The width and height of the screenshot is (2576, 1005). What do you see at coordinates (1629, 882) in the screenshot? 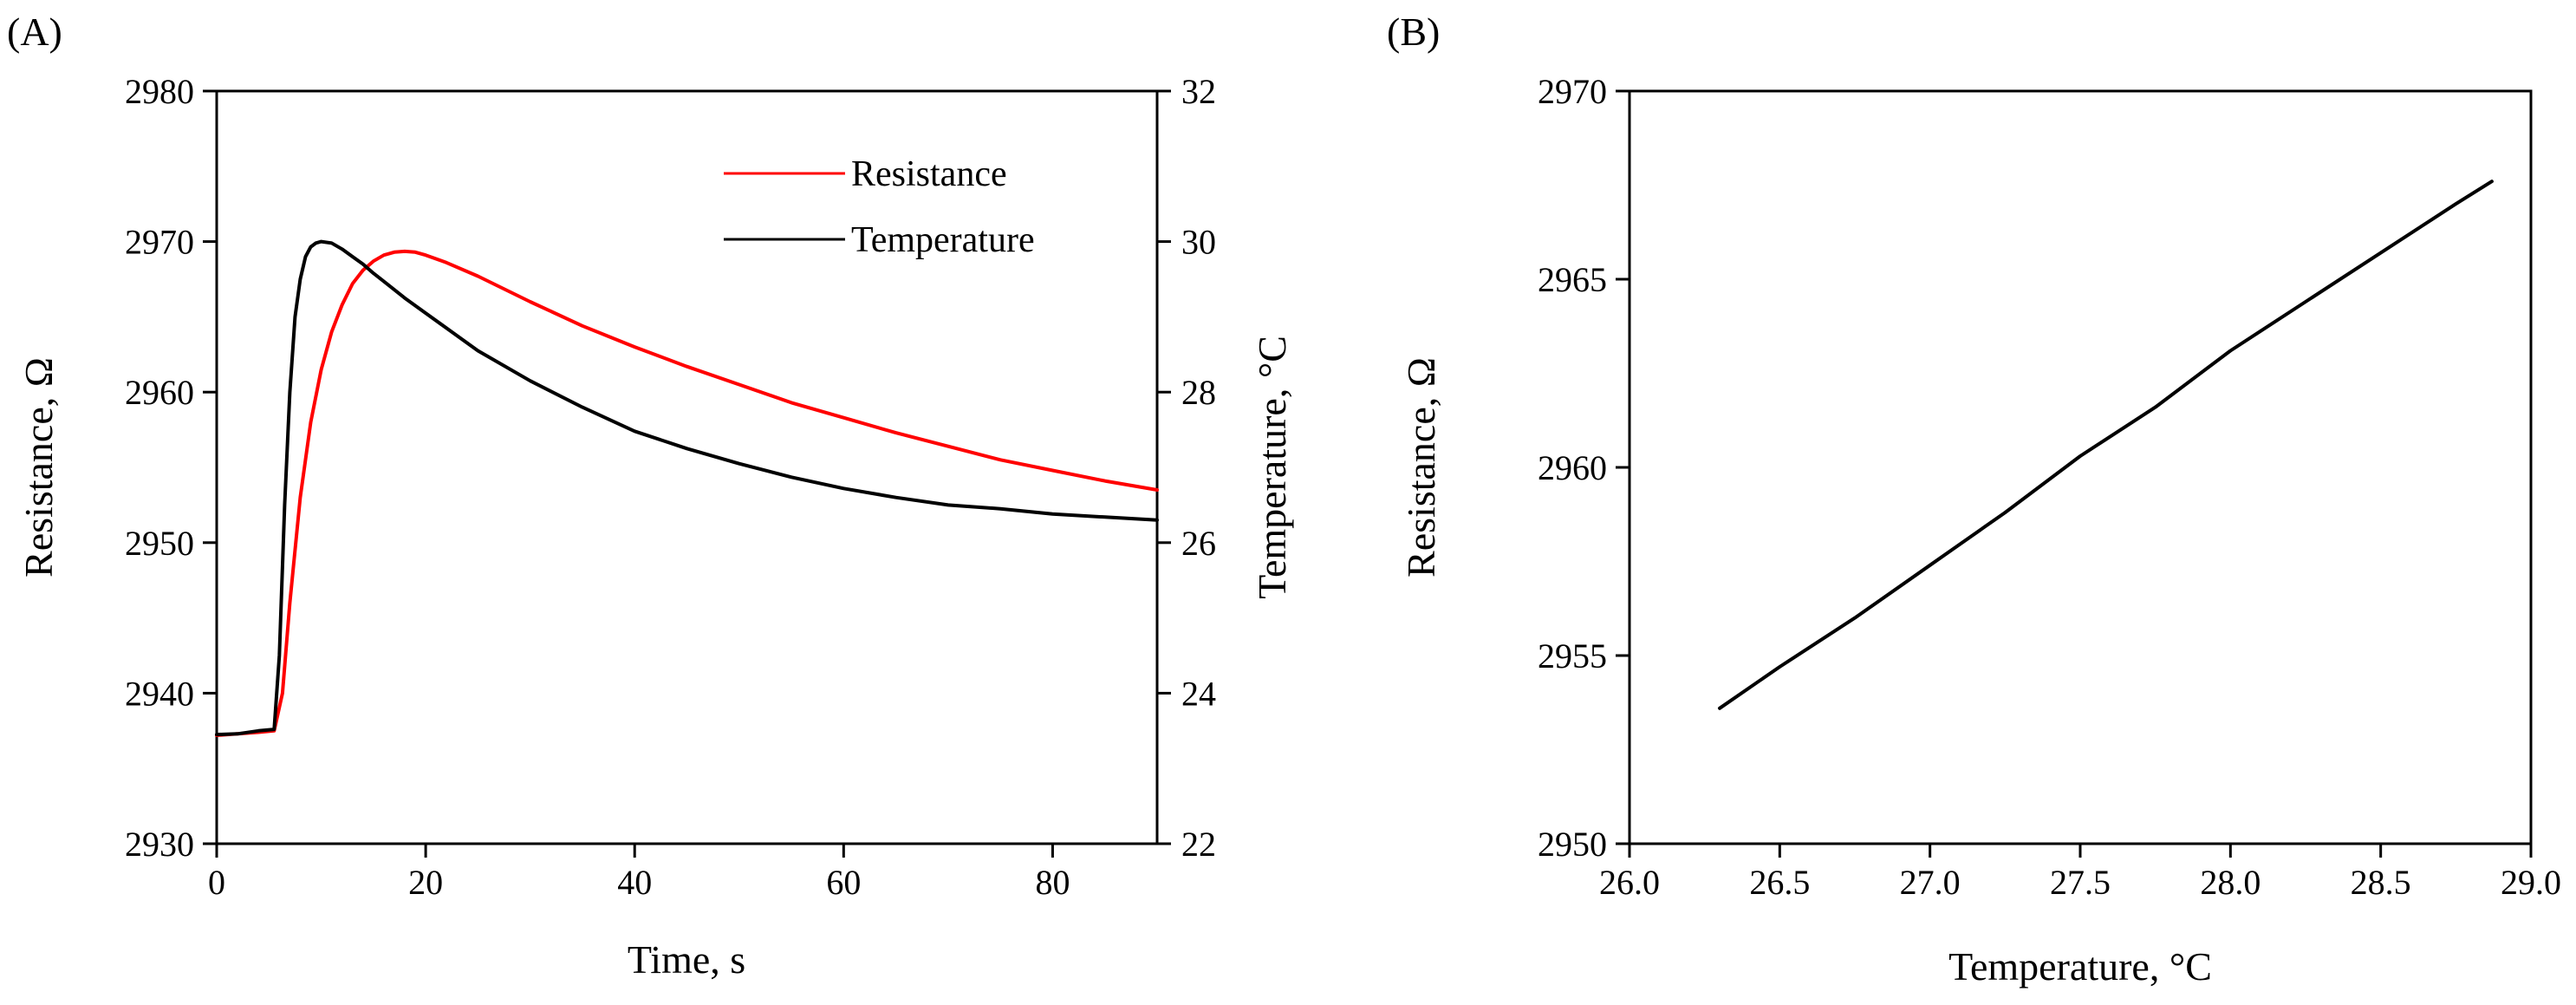
I see `panel-b-x-tick-label: 26.0` at bounding box center [1629, 882].